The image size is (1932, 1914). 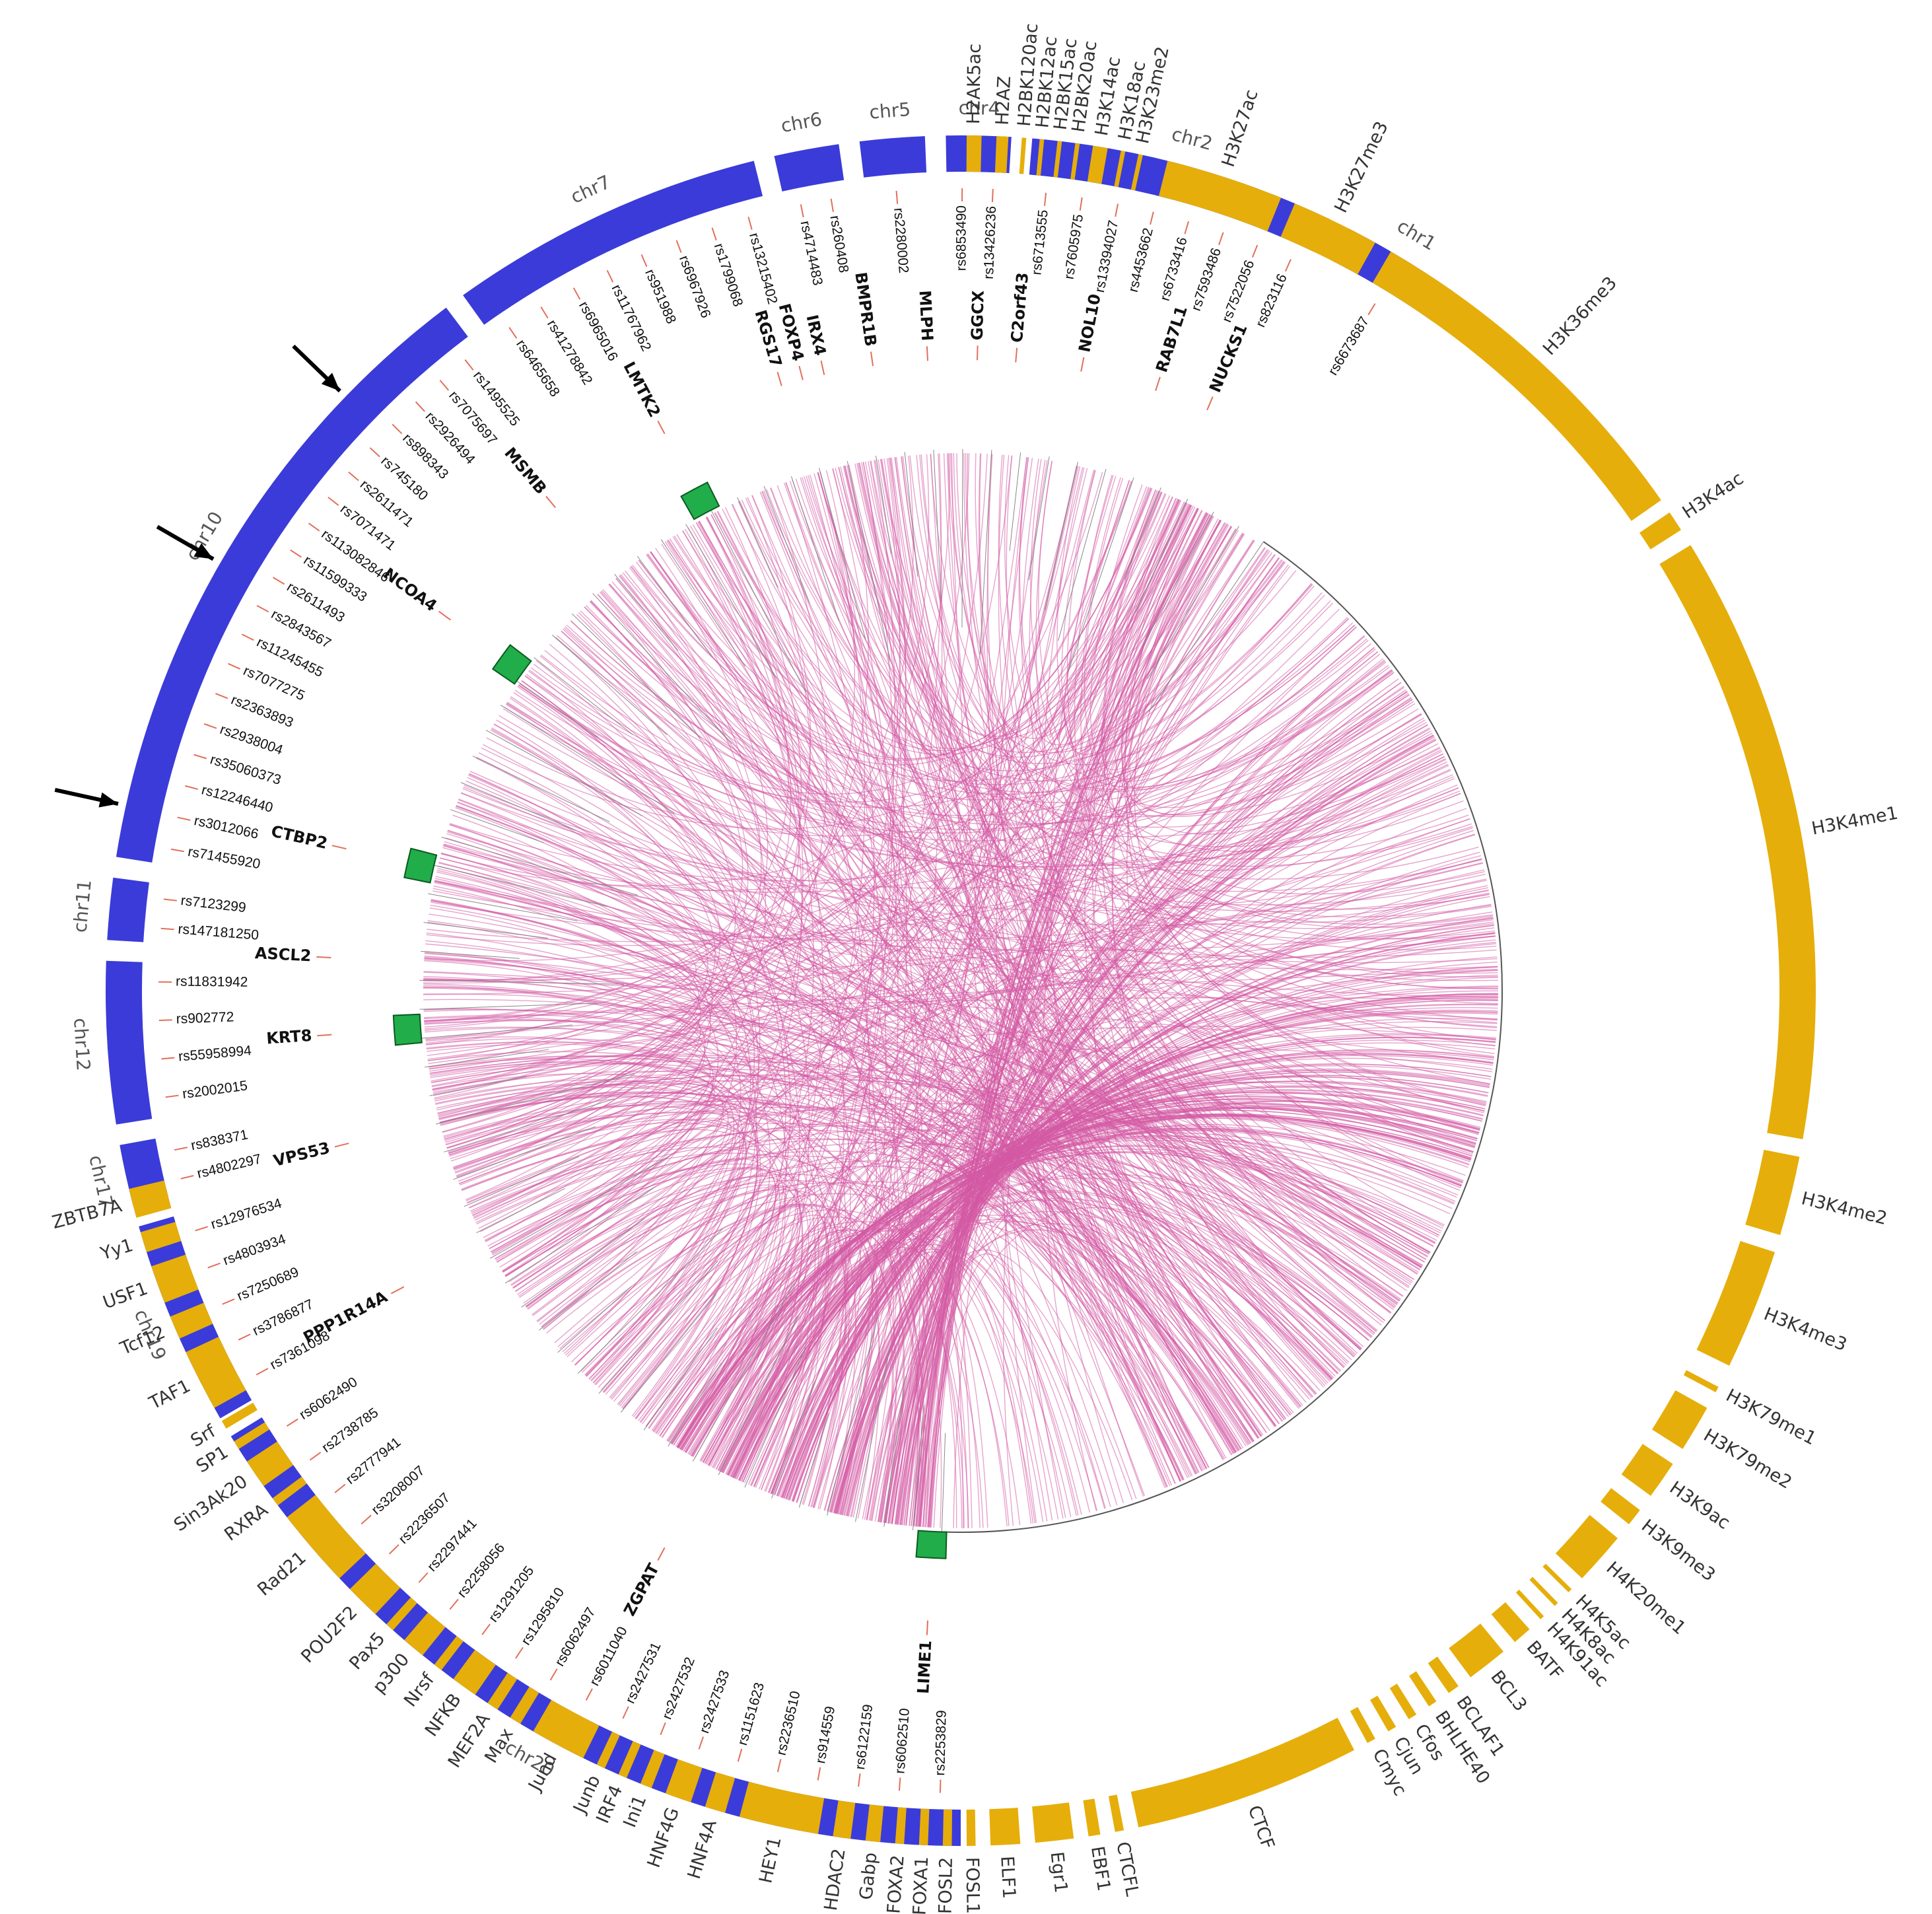 What do you see at coordinates (481, 1570) in the screenshot?
I see `snp-label: rs2258056` at bounding box center [481, 1570].